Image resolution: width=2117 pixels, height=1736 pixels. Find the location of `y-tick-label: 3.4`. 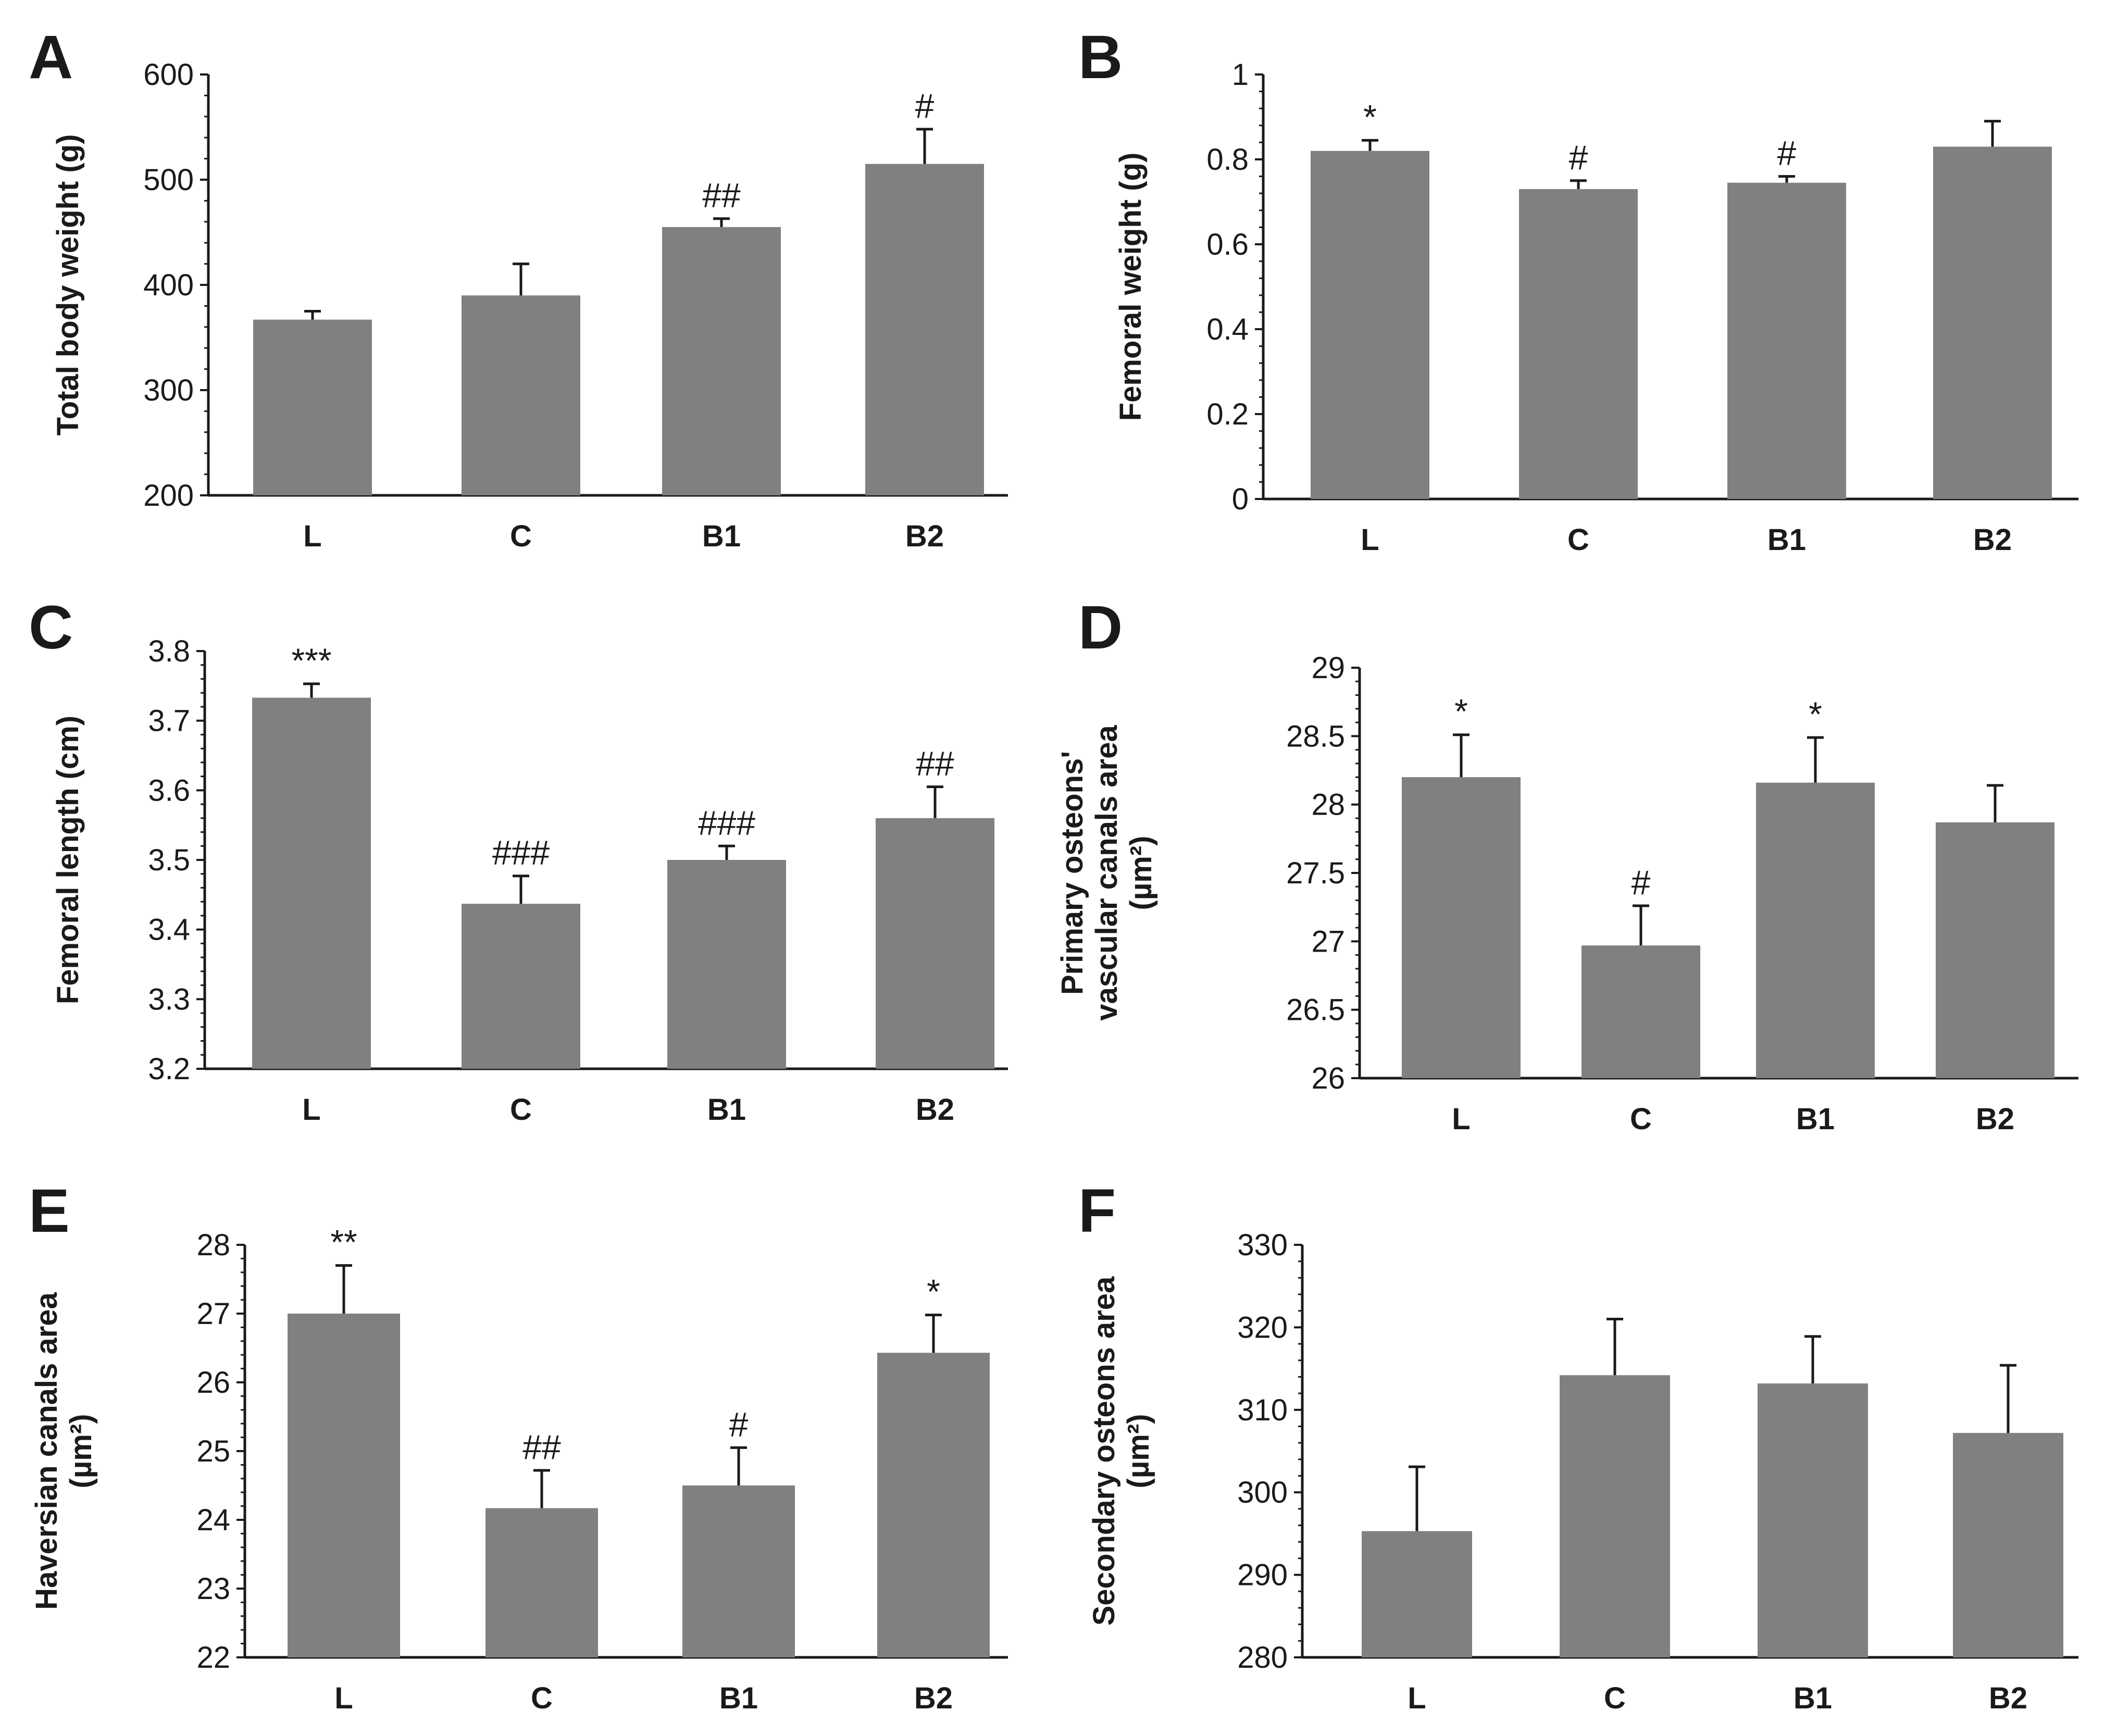

y-tick-label: 3.4 is located at coordinates (169, 930).